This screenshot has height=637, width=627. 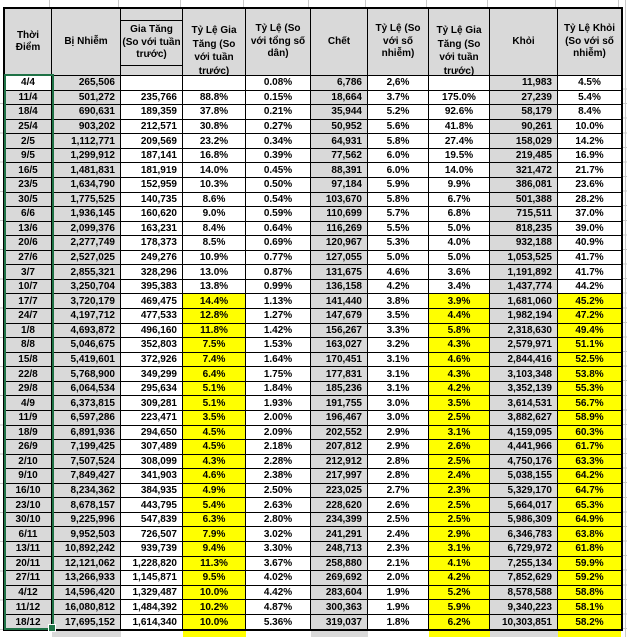 I want to click on cell-death-rate: 5.5%, so click(x=398, y=228).